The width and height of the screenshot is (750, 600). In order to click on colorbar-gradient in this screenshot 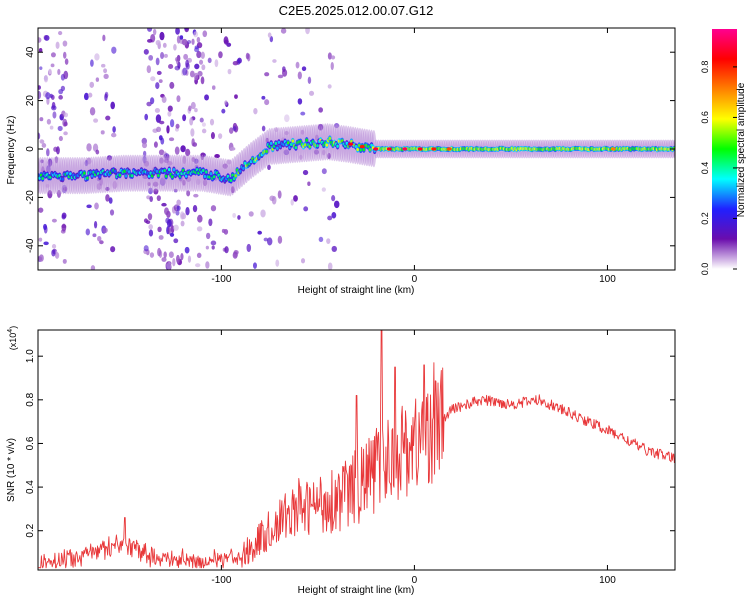, I will do `click(724, 149)`.